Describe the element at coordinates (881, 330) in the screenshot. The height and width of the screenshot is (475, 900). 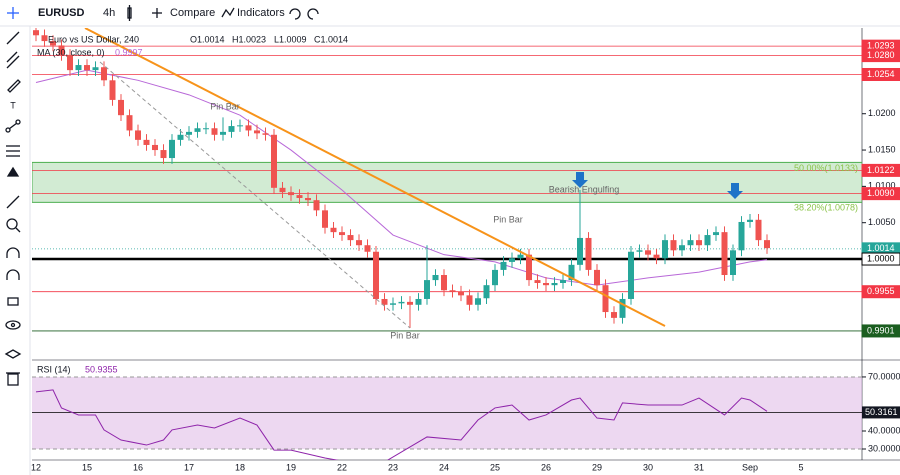
I see `level-label: 0.9901` at that location.